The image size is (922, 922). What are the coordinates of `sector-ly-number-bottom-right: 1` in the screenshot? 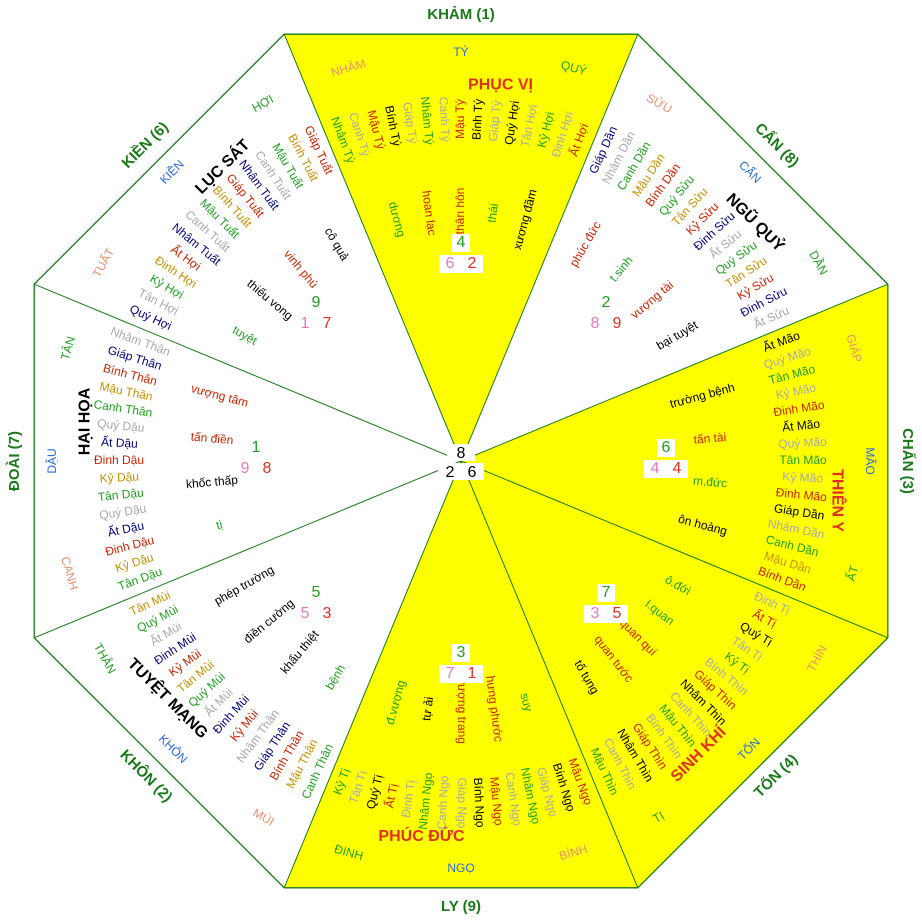 It's located at (472, 673).